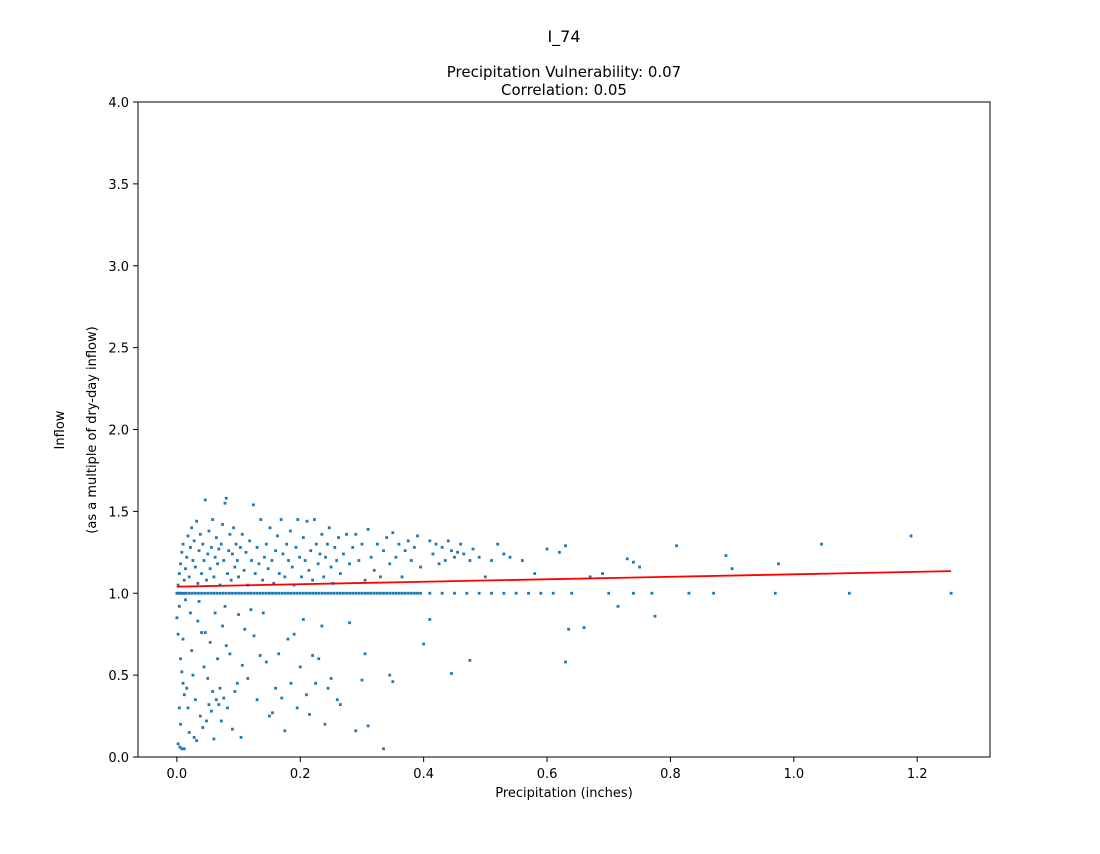 Image resolution: width=1100 pixels, height=854 pixels. What do you see at coordinates (564, 579) in the screenshot?
I see `trend-line` at bounding box center [564, 579].